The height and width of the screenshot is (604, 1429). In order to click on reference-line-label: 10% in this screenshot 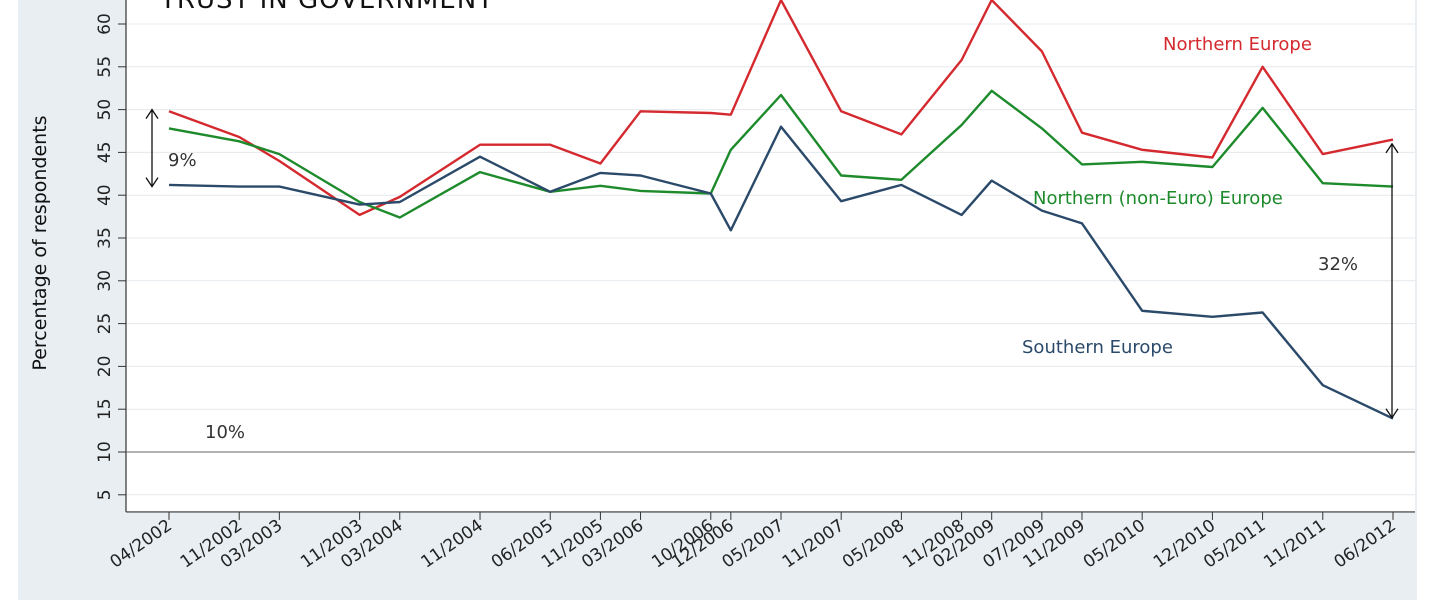, I will do `click(225, 432)`.